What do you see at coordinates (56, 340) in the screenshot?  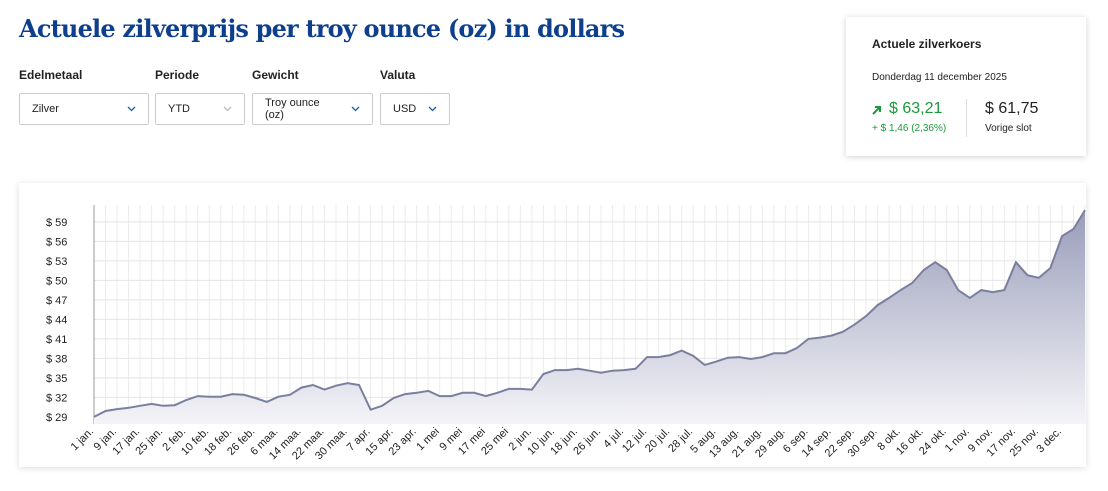 I see `y-tick-label: $ 41` at bounding box center [56, 340].